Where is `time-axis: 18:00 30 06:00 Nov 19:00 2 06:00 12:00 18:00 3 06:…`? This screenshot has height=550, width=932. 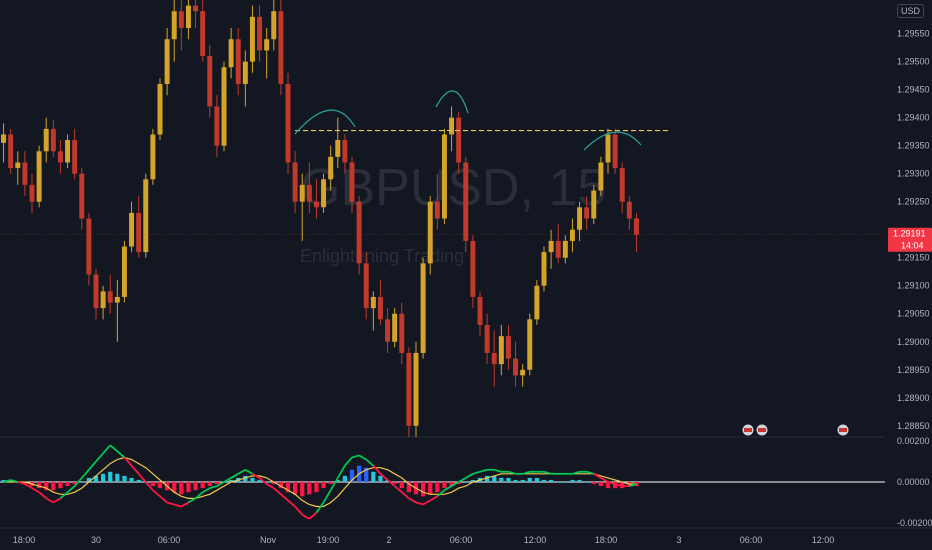 time-axis: 18:00 30 06:00 Nov 19:00 2 06:00 12:00 18:00 3 06:… is located at coordinates (466, 536).